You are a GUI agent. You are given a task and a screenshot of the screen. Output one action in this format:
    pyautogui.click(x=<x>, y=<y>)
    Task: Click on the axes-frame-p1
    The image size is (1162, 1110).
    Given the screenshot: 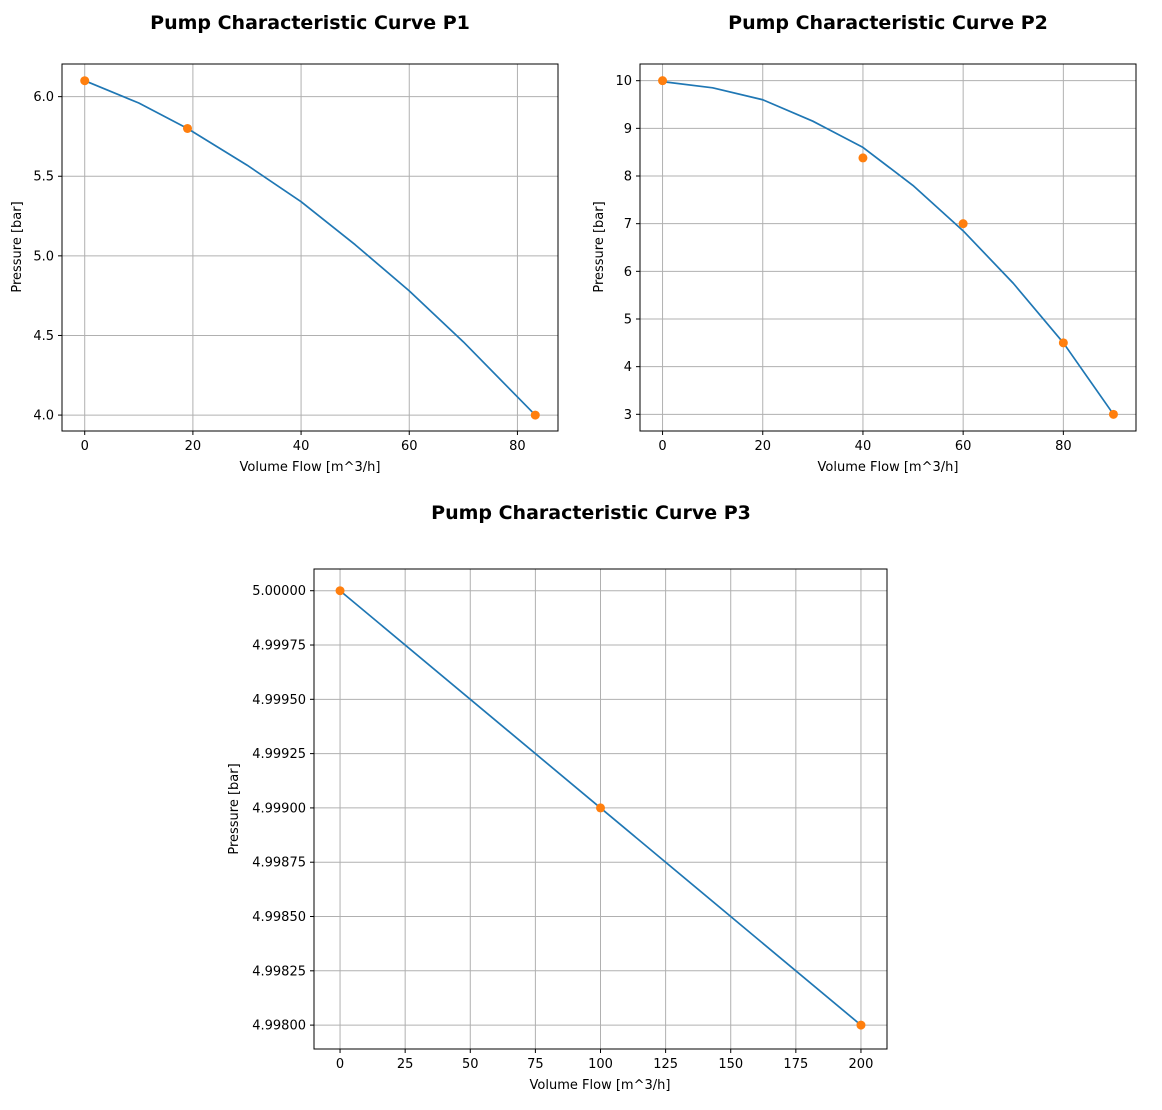 What is the action you would take?
    pyautogui.click(x=310, y=247)
    